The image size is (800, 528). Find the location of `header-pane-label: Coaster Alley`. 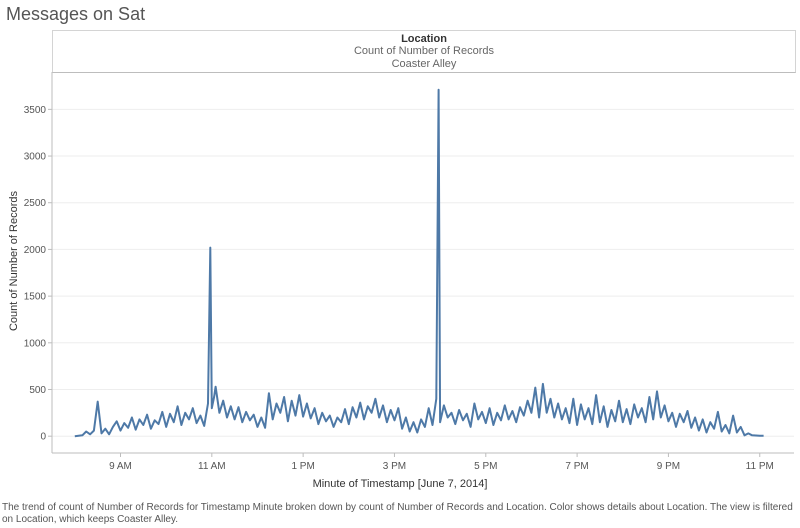

header-pane-label: Coaster Alley is located at coordinates (424, 64).